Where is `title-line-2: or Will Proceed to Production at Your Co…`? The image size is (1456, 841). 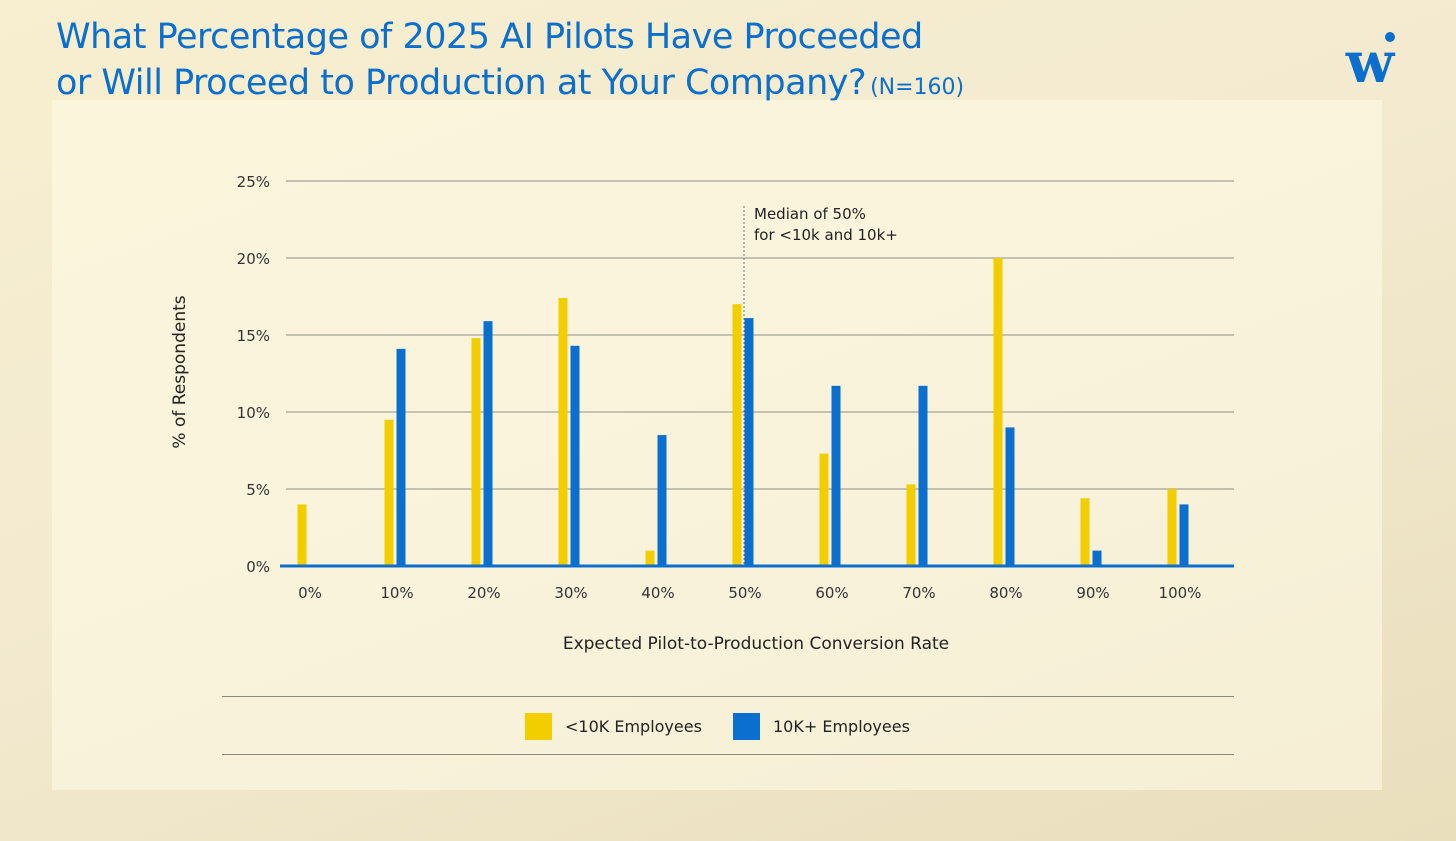 title-line-2: or Will Proceed to Production at Your Co… is located at coordinates (510, 85).